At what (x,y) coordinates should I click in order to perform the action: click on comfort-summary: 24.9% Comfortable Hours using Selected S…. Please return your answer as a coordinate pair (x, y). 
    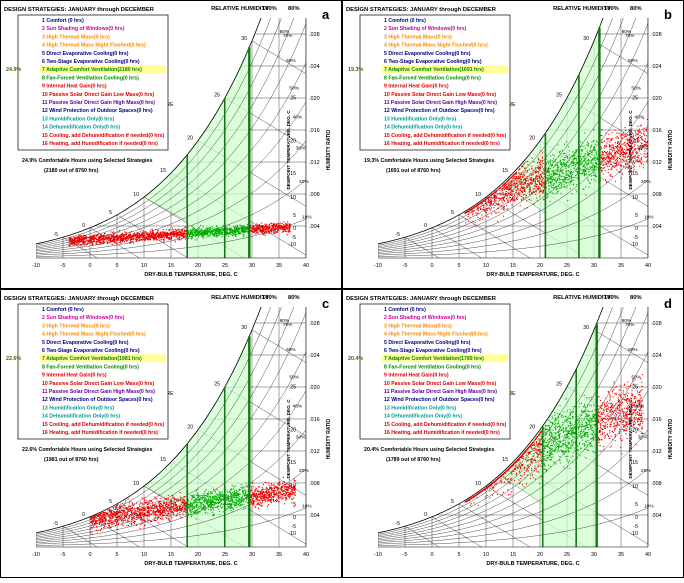
    Looking at the image, I should click on (87, 161).